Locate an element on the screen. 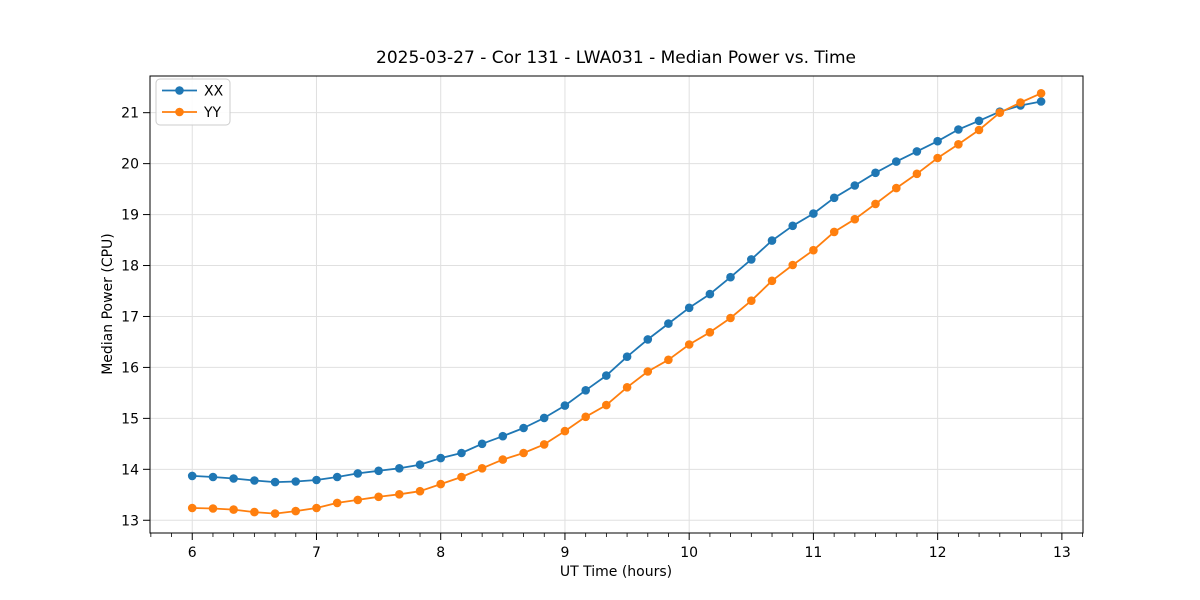 This screenshot has width=1200, height=600. y-tick-label: 19 is located at coordinates (130, 216).